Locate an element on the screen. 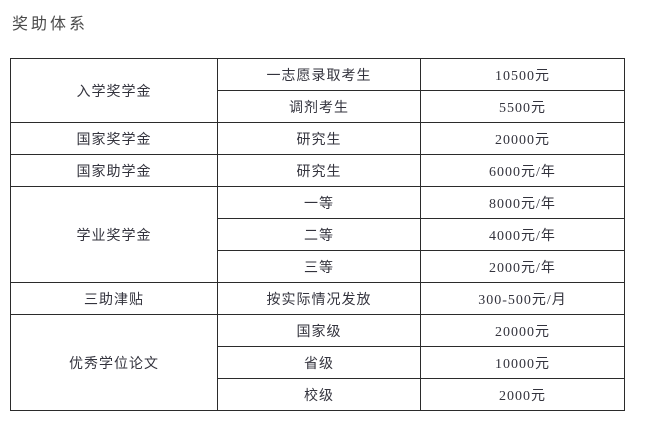 This screenshot has width=654, height=431. amount-cell: 8000元/年 is located at coordinates (522, 202).